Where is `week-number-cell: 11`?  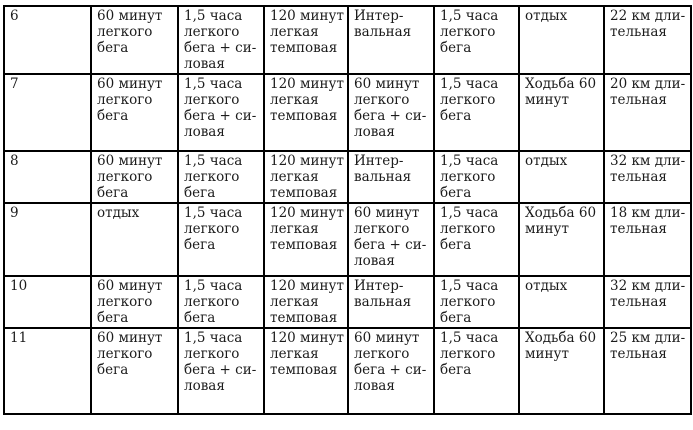 week-number-cell: 11 is located at coordinates (47, 371).